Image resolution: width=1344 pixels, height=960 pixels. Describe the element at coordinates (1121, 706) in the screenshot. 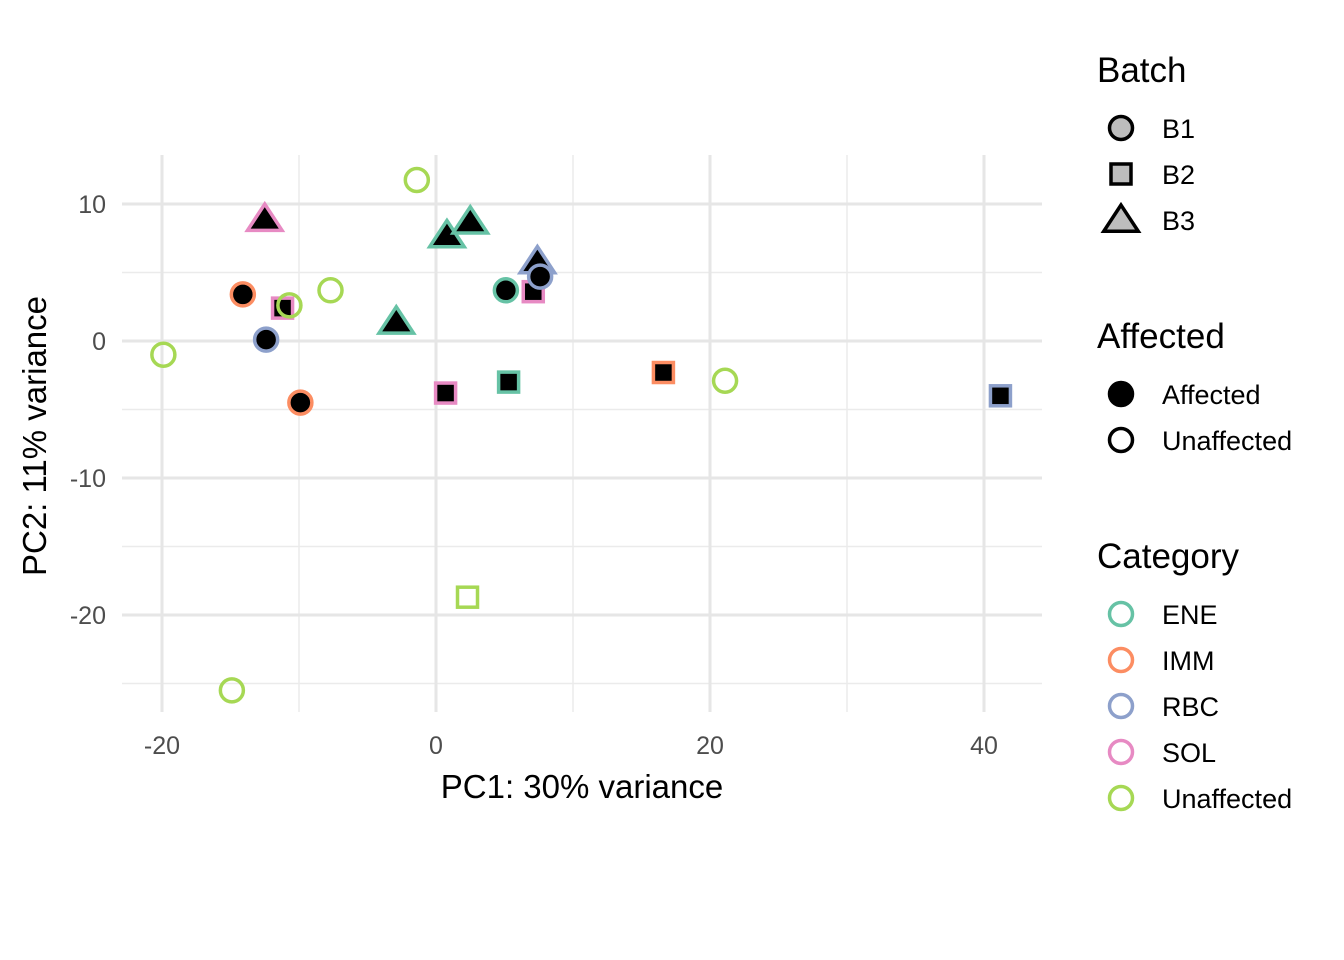

I see `legend-key-rbc-icon` at that location.